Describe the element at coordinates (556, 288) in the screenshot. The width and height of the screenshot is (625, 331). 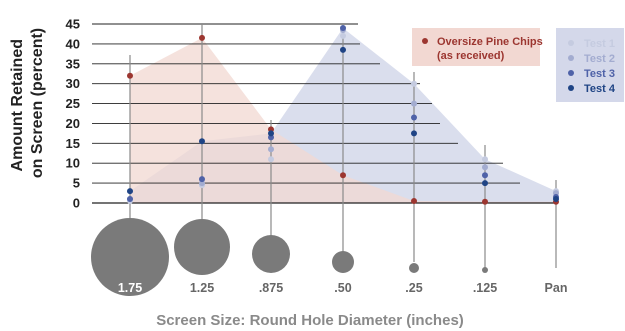
I see `x-tick-label-6: Pan` at that location.